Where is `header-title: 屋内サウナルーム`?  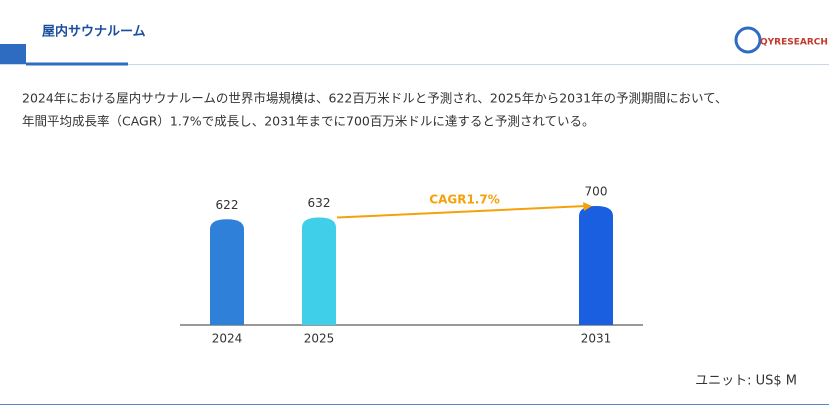 header-title: 屋内サウナルーム is located at coordinates (94, 32).